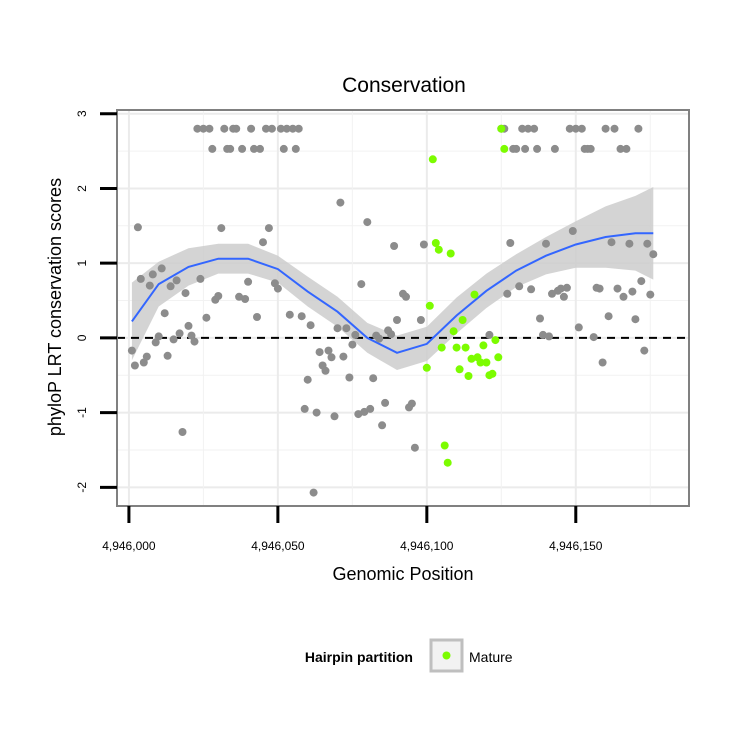 This screenshot has height=750, width=750. What do you see at coordinates (82, 113) in the screenshot?
I see `y-tick-label: 3` at bounding box center [82, 113].